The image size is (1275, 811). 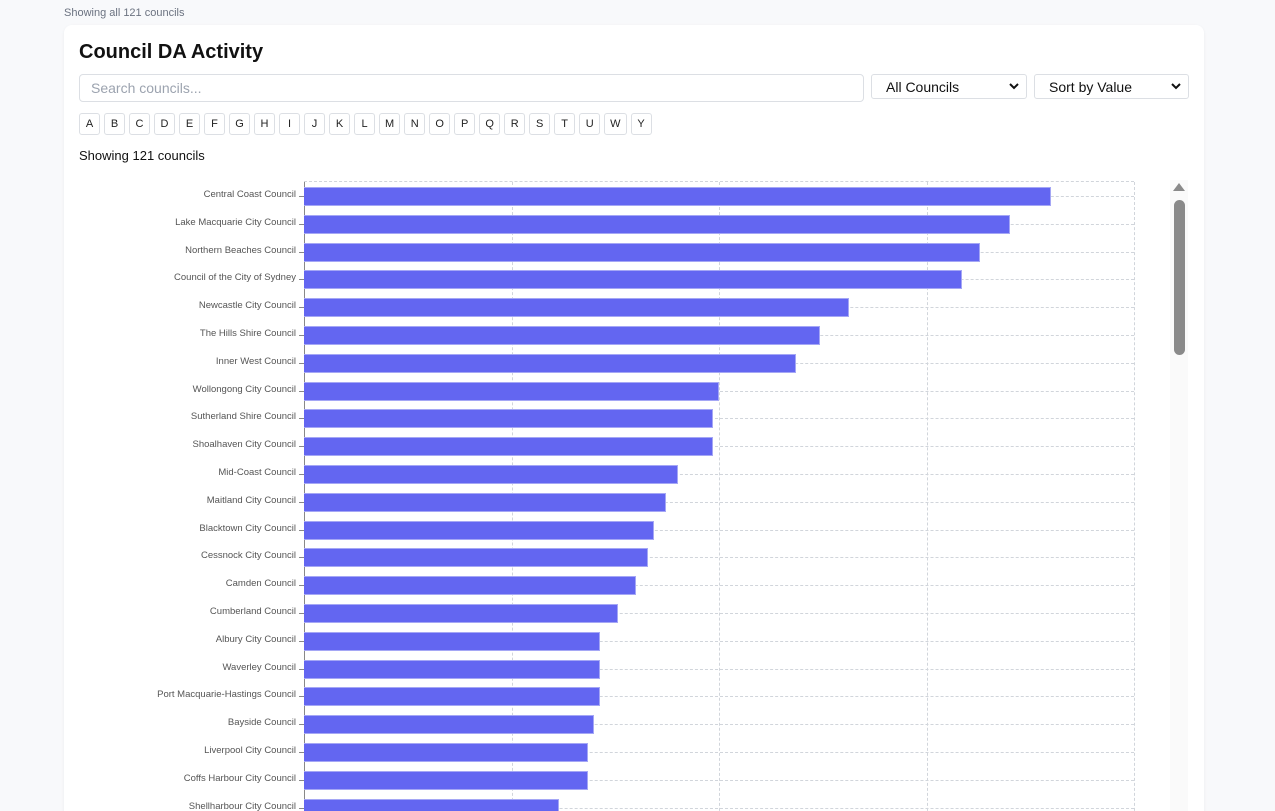 What do you see at coordinates (440, 124) in the screenshot?
I see `letter-filter-o: O` at bounding box center [440, 124].